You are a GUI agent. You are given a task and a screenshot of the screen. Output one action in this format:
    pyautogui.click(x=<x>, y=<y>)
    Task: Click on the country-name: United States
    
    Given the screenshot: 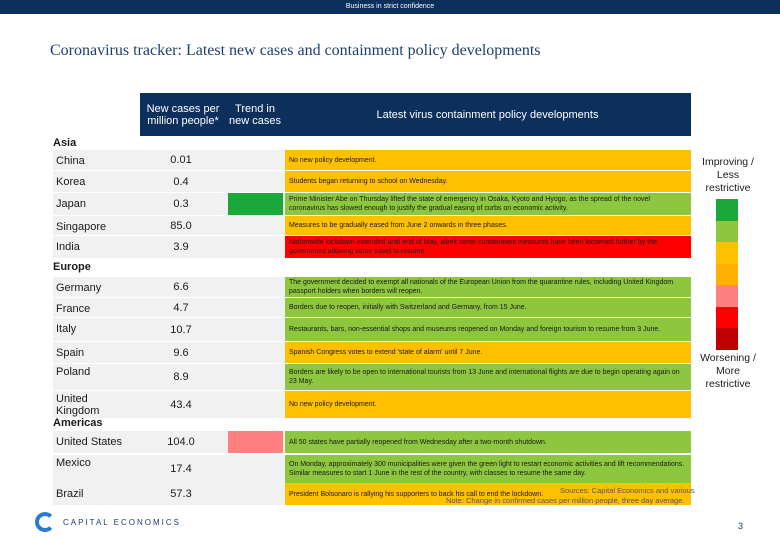 What is the action you would take?
    pyautogui.click(x=89, y=442)
    